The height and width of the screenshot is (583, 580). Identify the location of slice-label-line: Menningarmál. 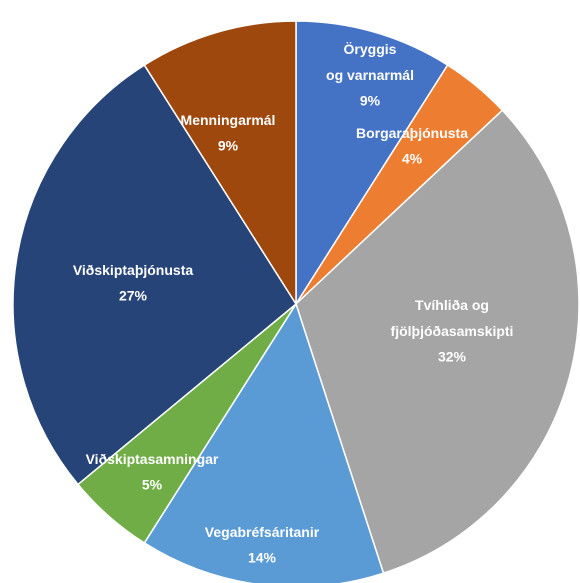
(228, 120).